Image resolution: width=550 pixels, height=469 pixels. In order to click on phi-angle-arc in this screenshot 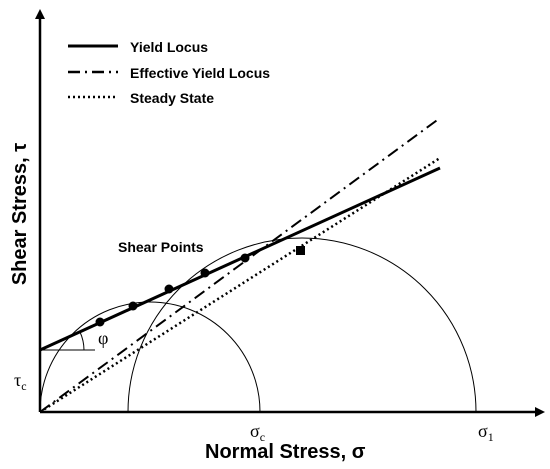, I will do `click(82, 341)`.